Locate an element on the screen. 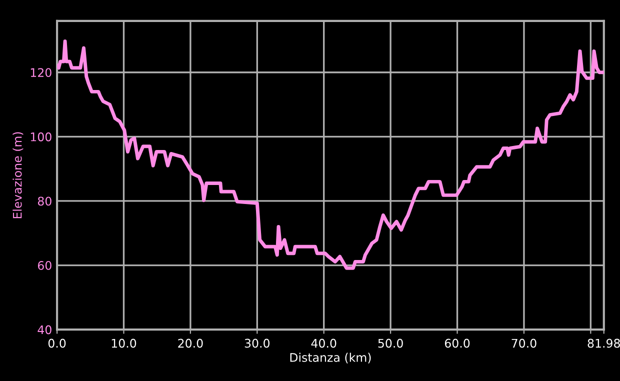  y-tick-label: 120 is located at coordinates (41, 73).